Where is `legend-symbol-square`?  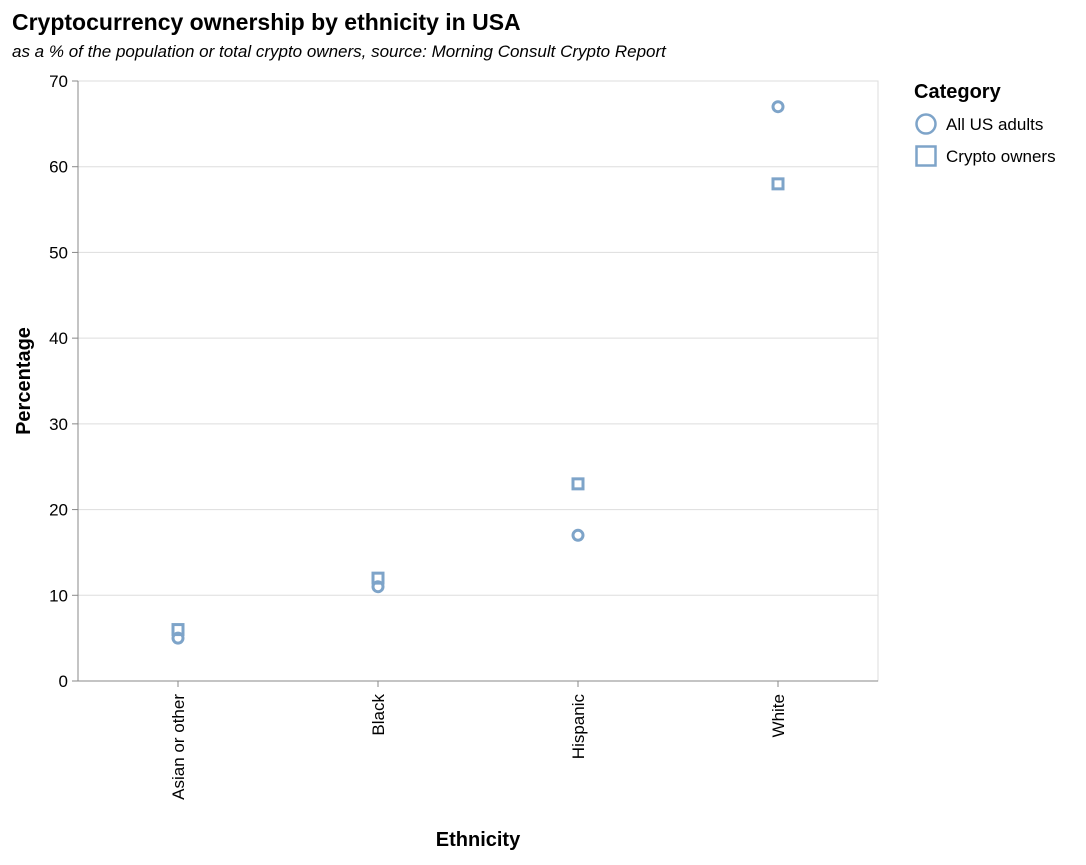
legend-symbol-square is located at coordinates (926, 156).